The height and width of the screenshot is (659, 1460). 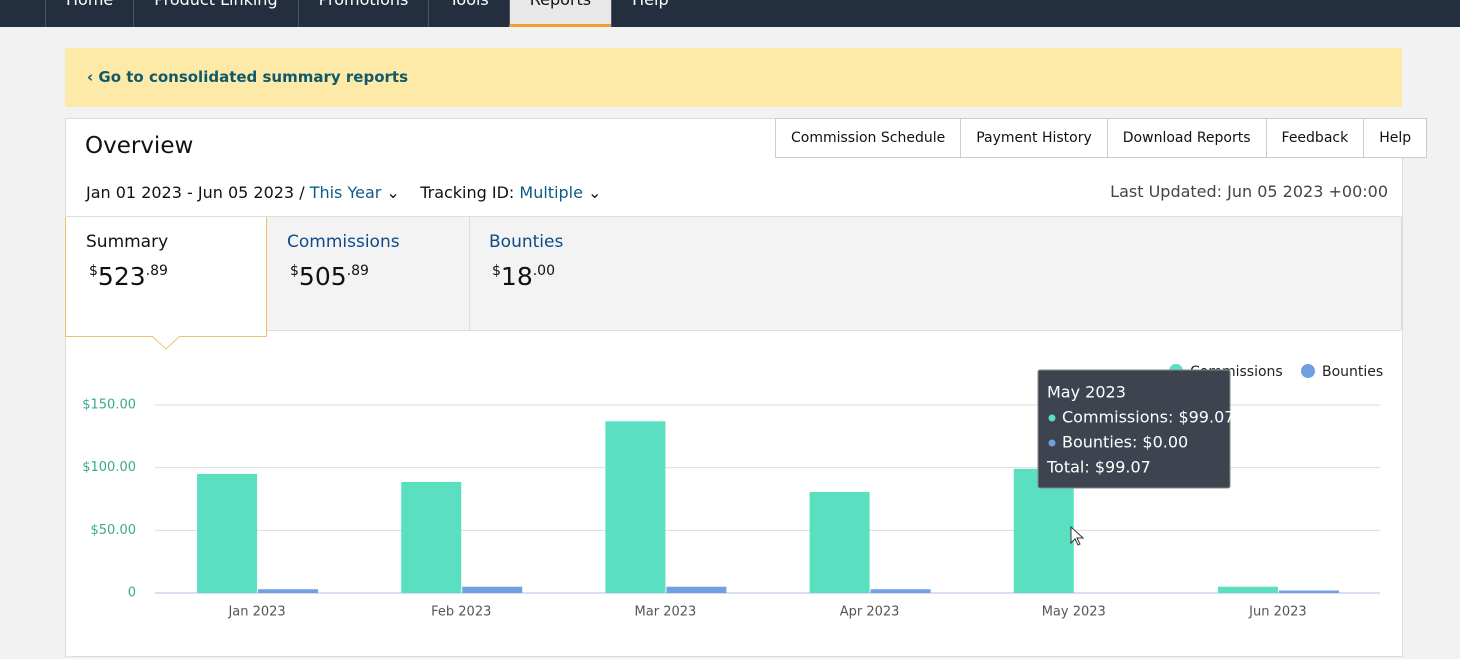 What do you see at coordinates (109, 405) in the screenshot?
I see `y-tick-label: $150.00` at bounding box center [109, 405].